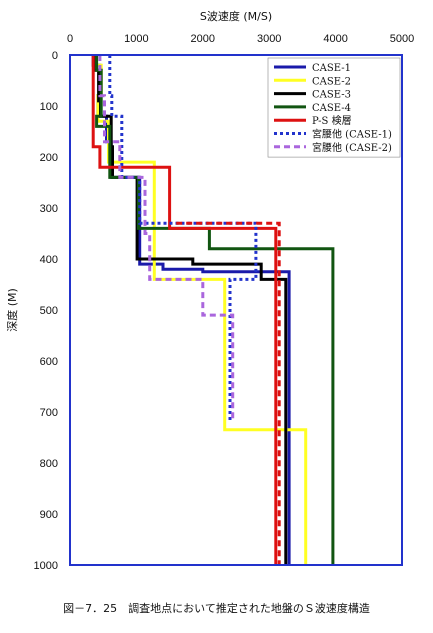 This screenshot has height=633, width=433. I want to click on x-axis-title: S波速度 (M/S), so click(236, 16).